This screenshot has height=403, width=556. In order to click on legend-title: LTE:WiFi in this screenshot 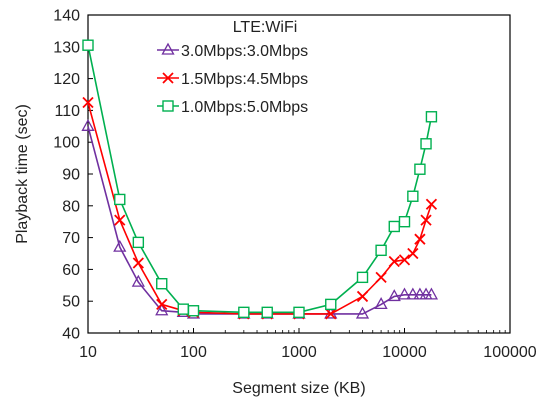, I will do `click(265, 27)`.